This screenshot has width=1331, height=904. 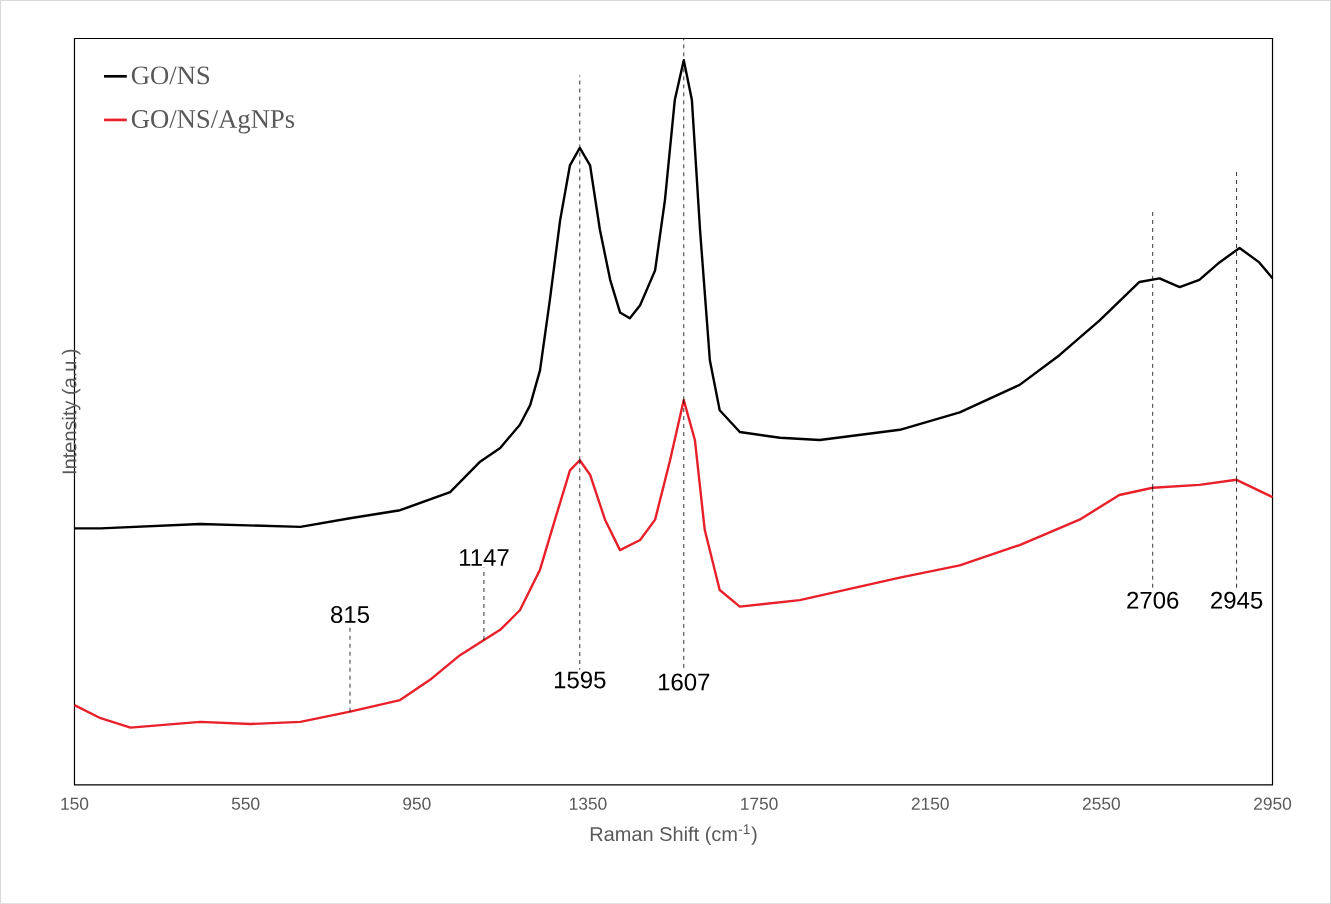 What do you see at coordinates (588, 803) in the screenshot?
I see `x-tick-label: 1350` at bounding box center [588, 803].